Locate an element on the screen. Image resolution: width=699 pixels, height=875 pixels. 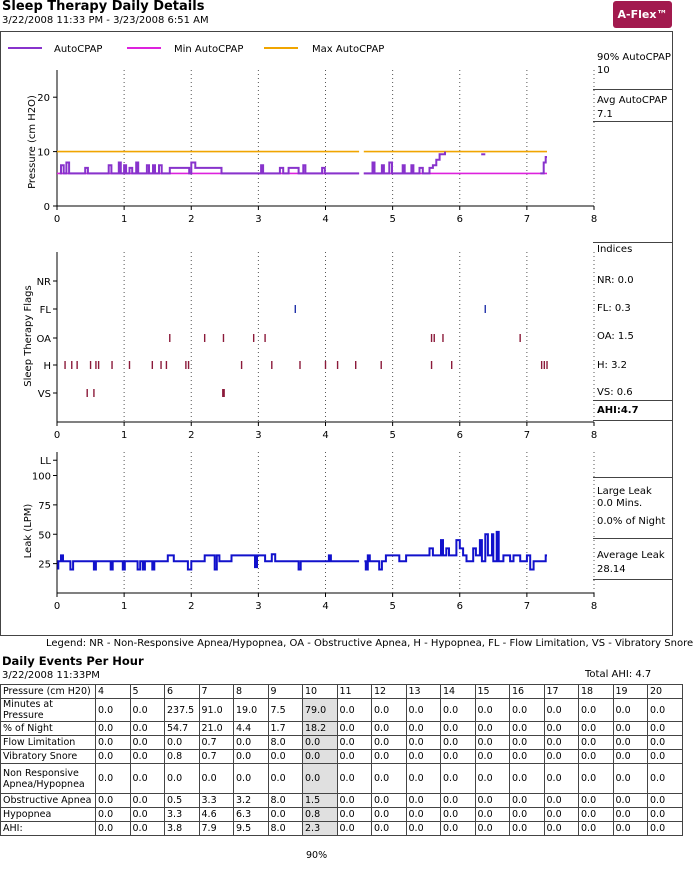
y-tick-label: 100 is located at coordinates (41, 477).